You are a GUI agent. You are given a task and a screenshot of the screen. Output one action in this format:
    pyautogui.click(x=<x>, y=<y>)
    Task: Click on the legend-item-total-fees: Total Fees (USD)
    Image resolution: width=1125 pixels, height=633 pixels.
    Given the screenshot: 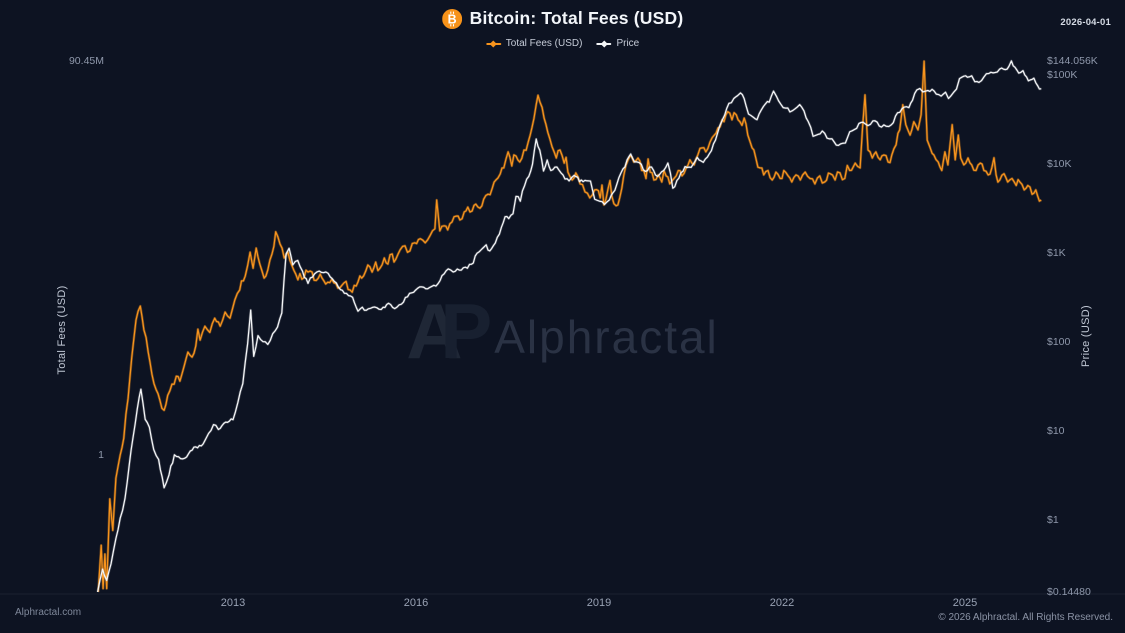 What is the action you would take?
    pyautogui.click(x=534, y=43)
    